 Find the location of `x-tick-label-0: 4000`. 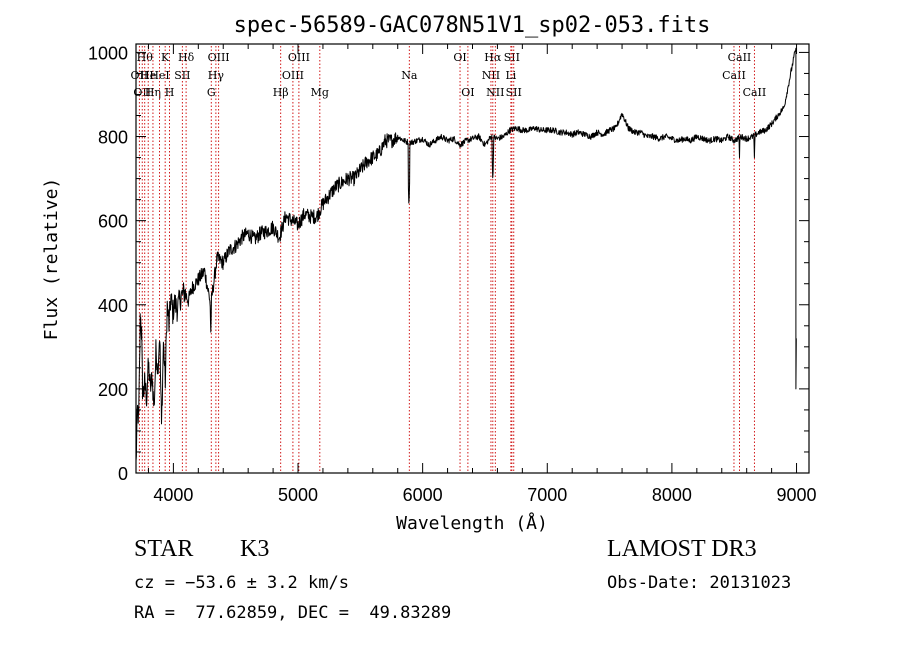

x-tick-label-0: 4000 is located at coordinates (173, 495).